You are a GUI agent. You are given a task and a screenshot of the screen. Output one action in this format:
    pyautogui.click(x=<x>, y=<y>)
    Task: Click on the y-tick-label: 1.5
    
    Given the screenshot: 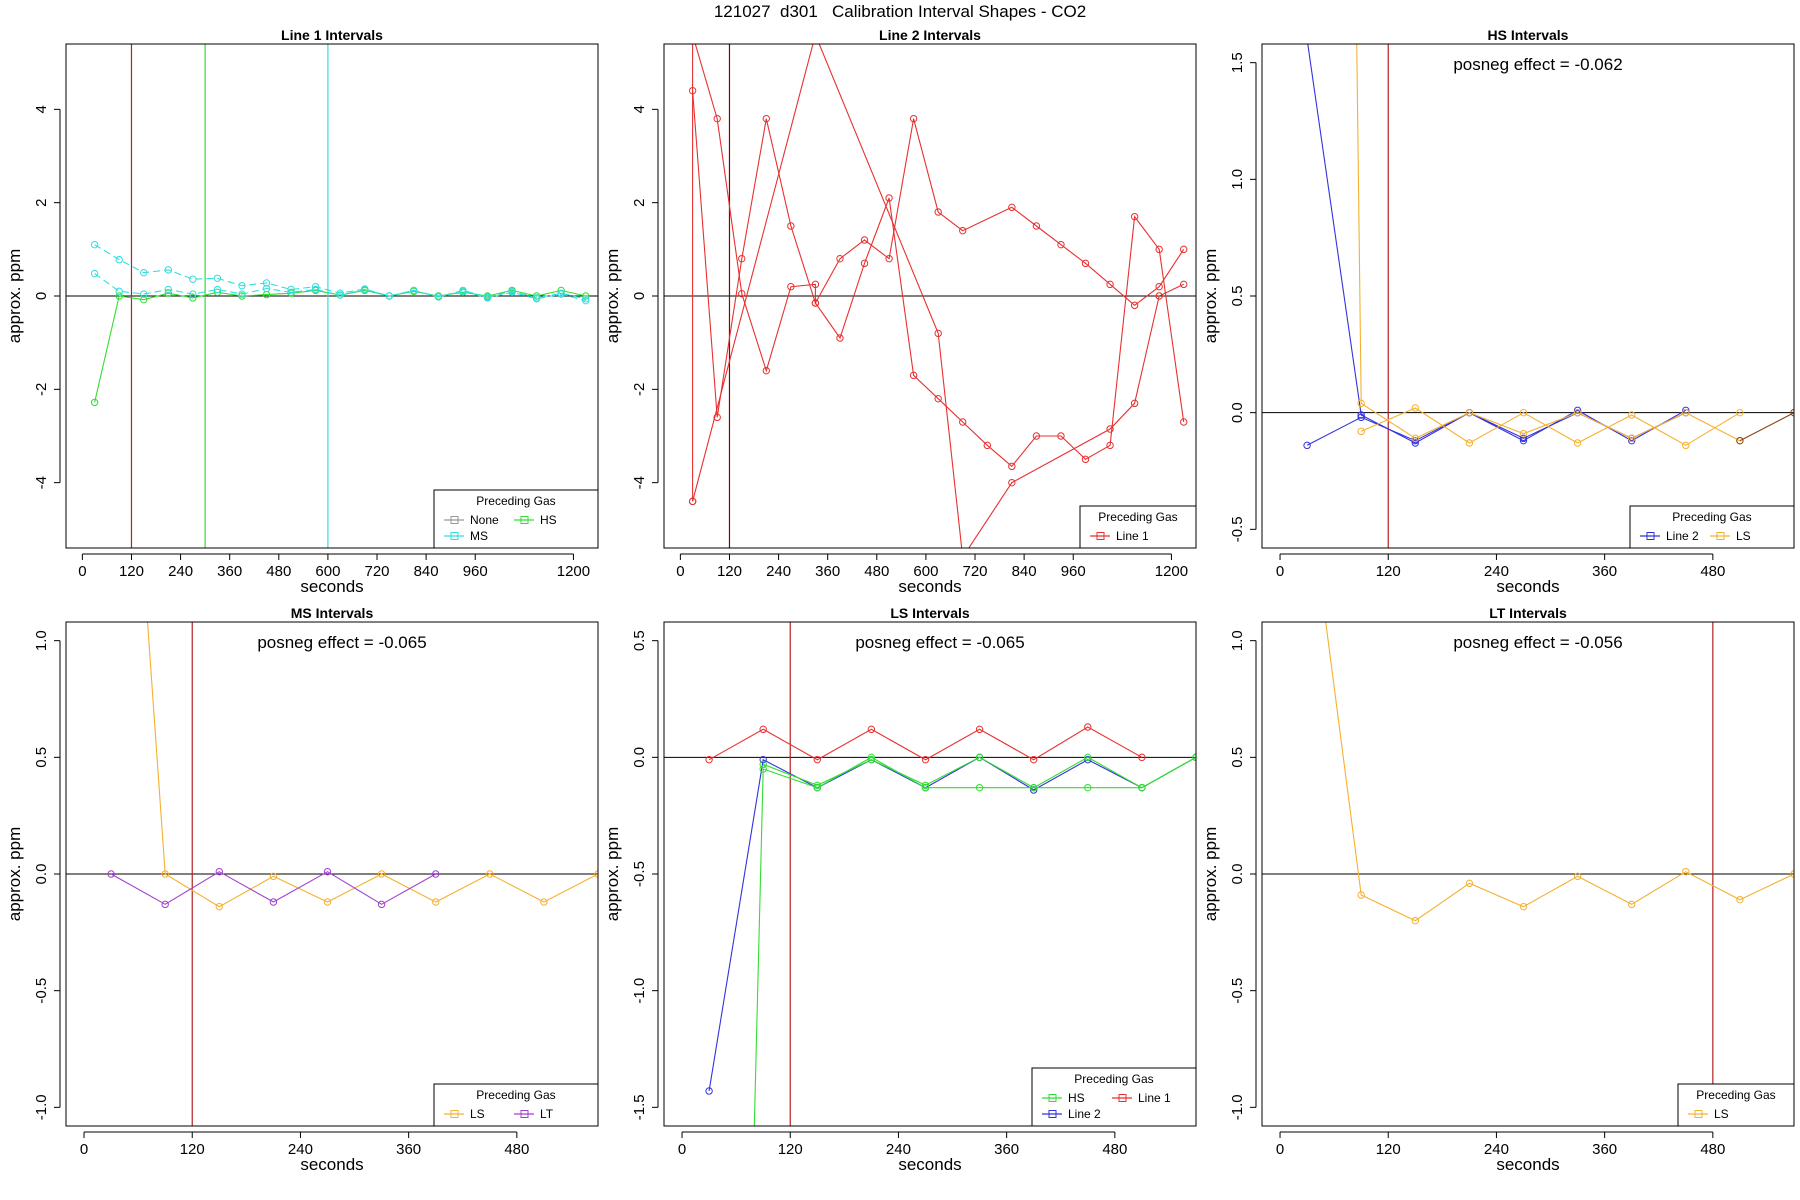 What is the action you would take?
    pyautogui.click(x=1237, y=62)
    